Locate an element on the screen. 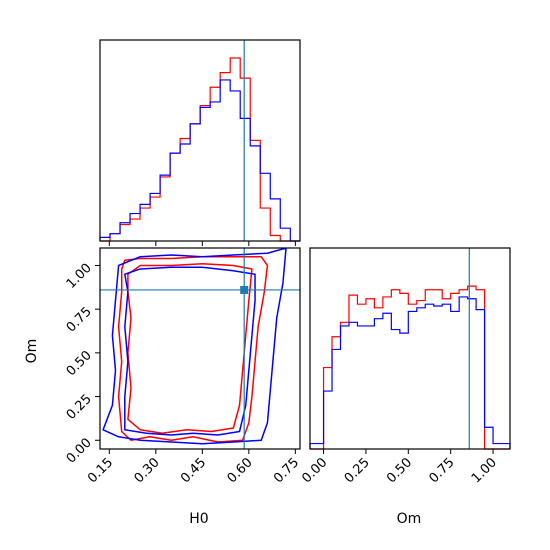 Image resolution: width=550 pixels, height=550 pixels. om-xtick-label-4: 1.00 is located at coordinates (484, 470).